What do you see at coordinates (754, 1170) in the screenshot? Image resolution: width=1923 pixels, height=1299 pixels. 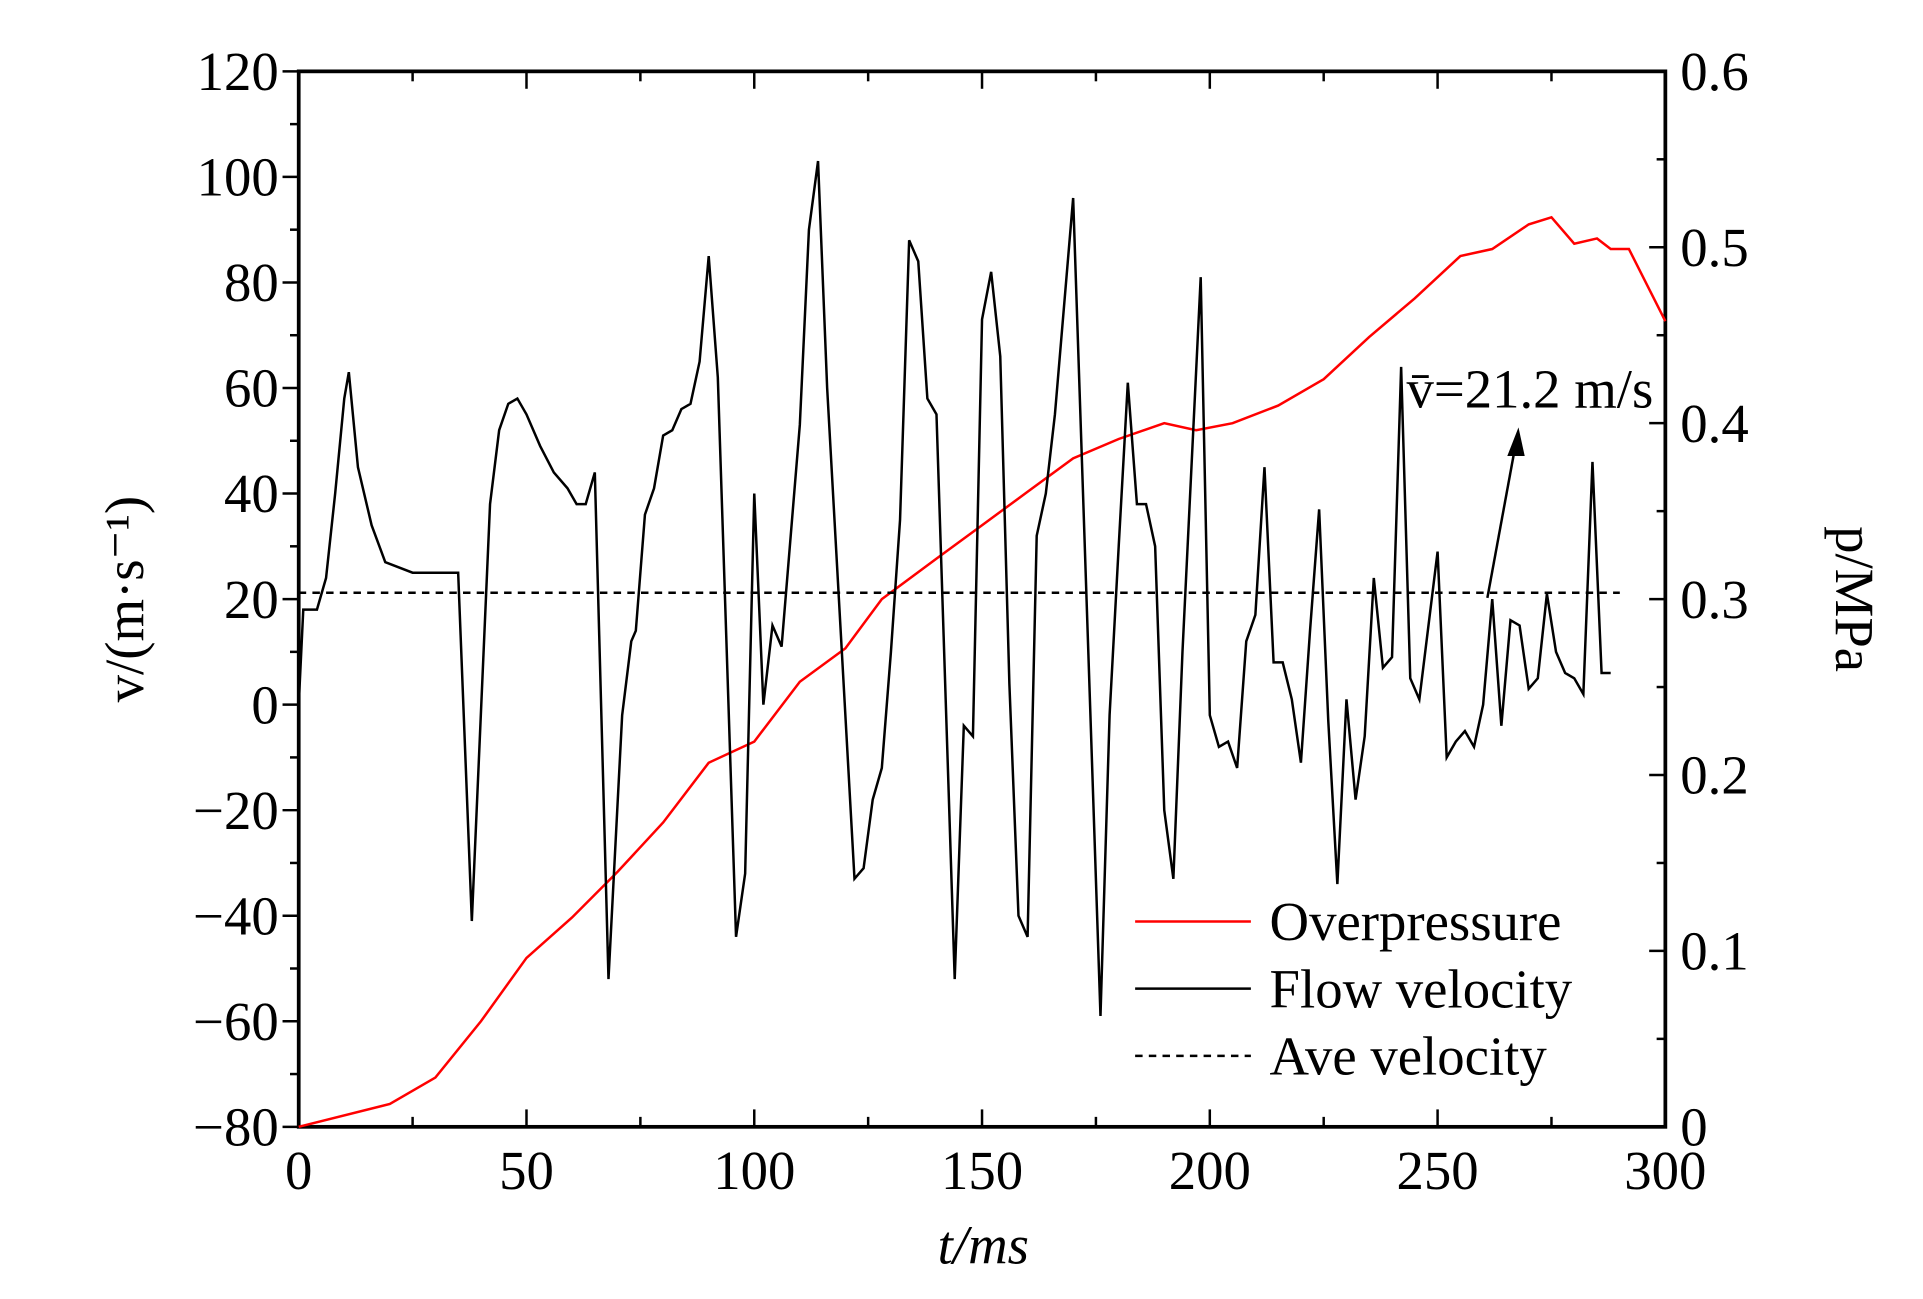 I see `x-tick-label: 100` at bounding box center [754, 1170].